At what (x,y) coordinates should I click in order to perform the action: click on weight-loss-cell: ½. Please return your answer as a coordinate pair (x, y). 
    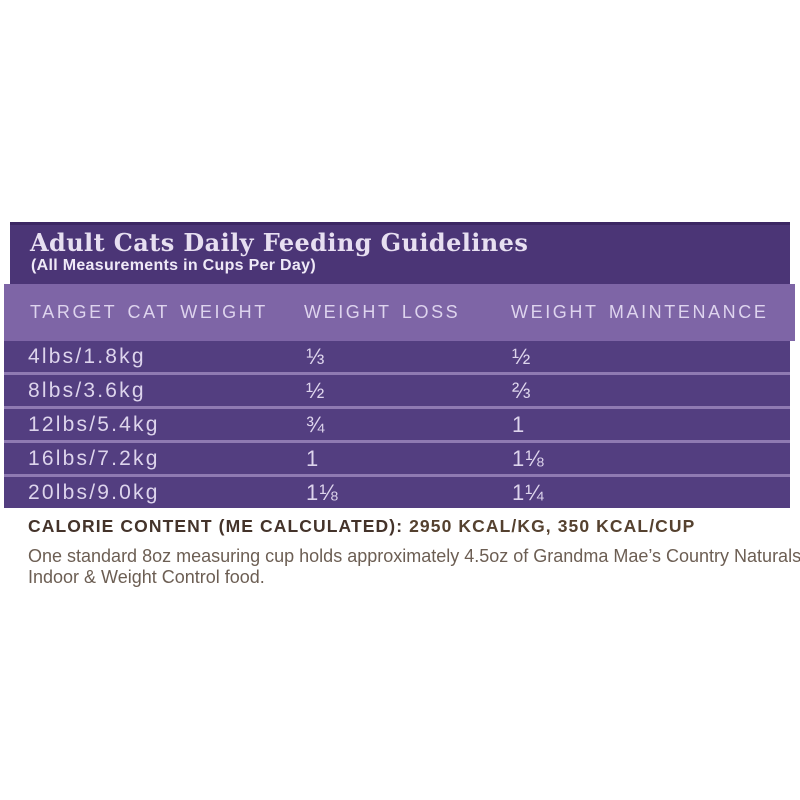
    Looking at the image, I should click on (316, 390).